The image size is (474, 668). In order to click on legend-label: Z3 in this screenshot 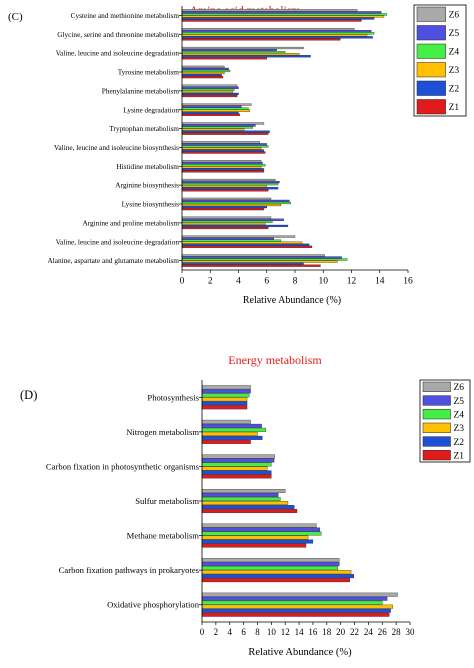, I will do `click(459, 429)`.